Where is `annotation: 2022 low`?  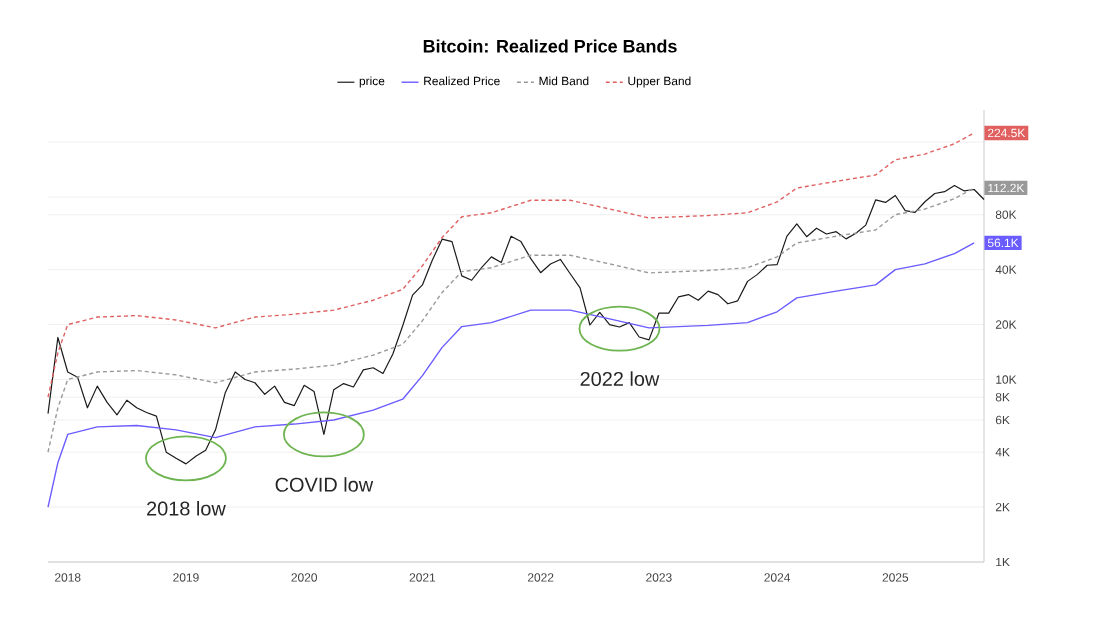
annotation: 2022 low is located at coordinates (620, 378).